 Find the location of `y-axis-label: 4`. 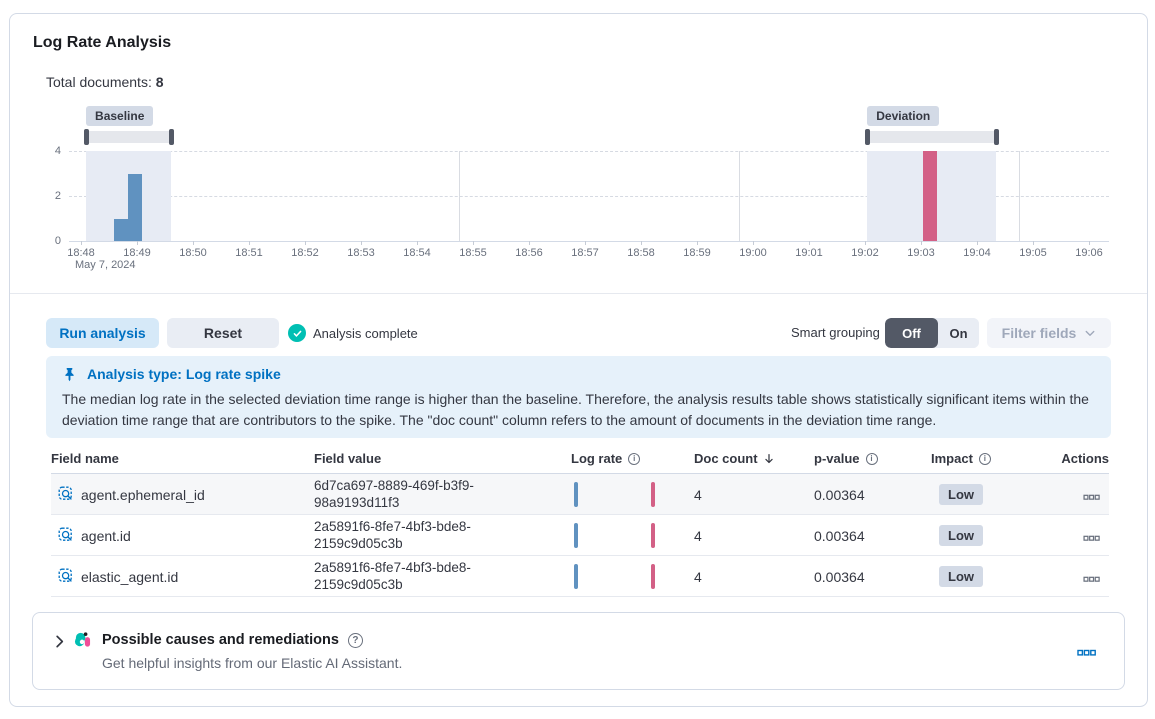

y-axis-label: 4 is located at coordinates (57, 151).